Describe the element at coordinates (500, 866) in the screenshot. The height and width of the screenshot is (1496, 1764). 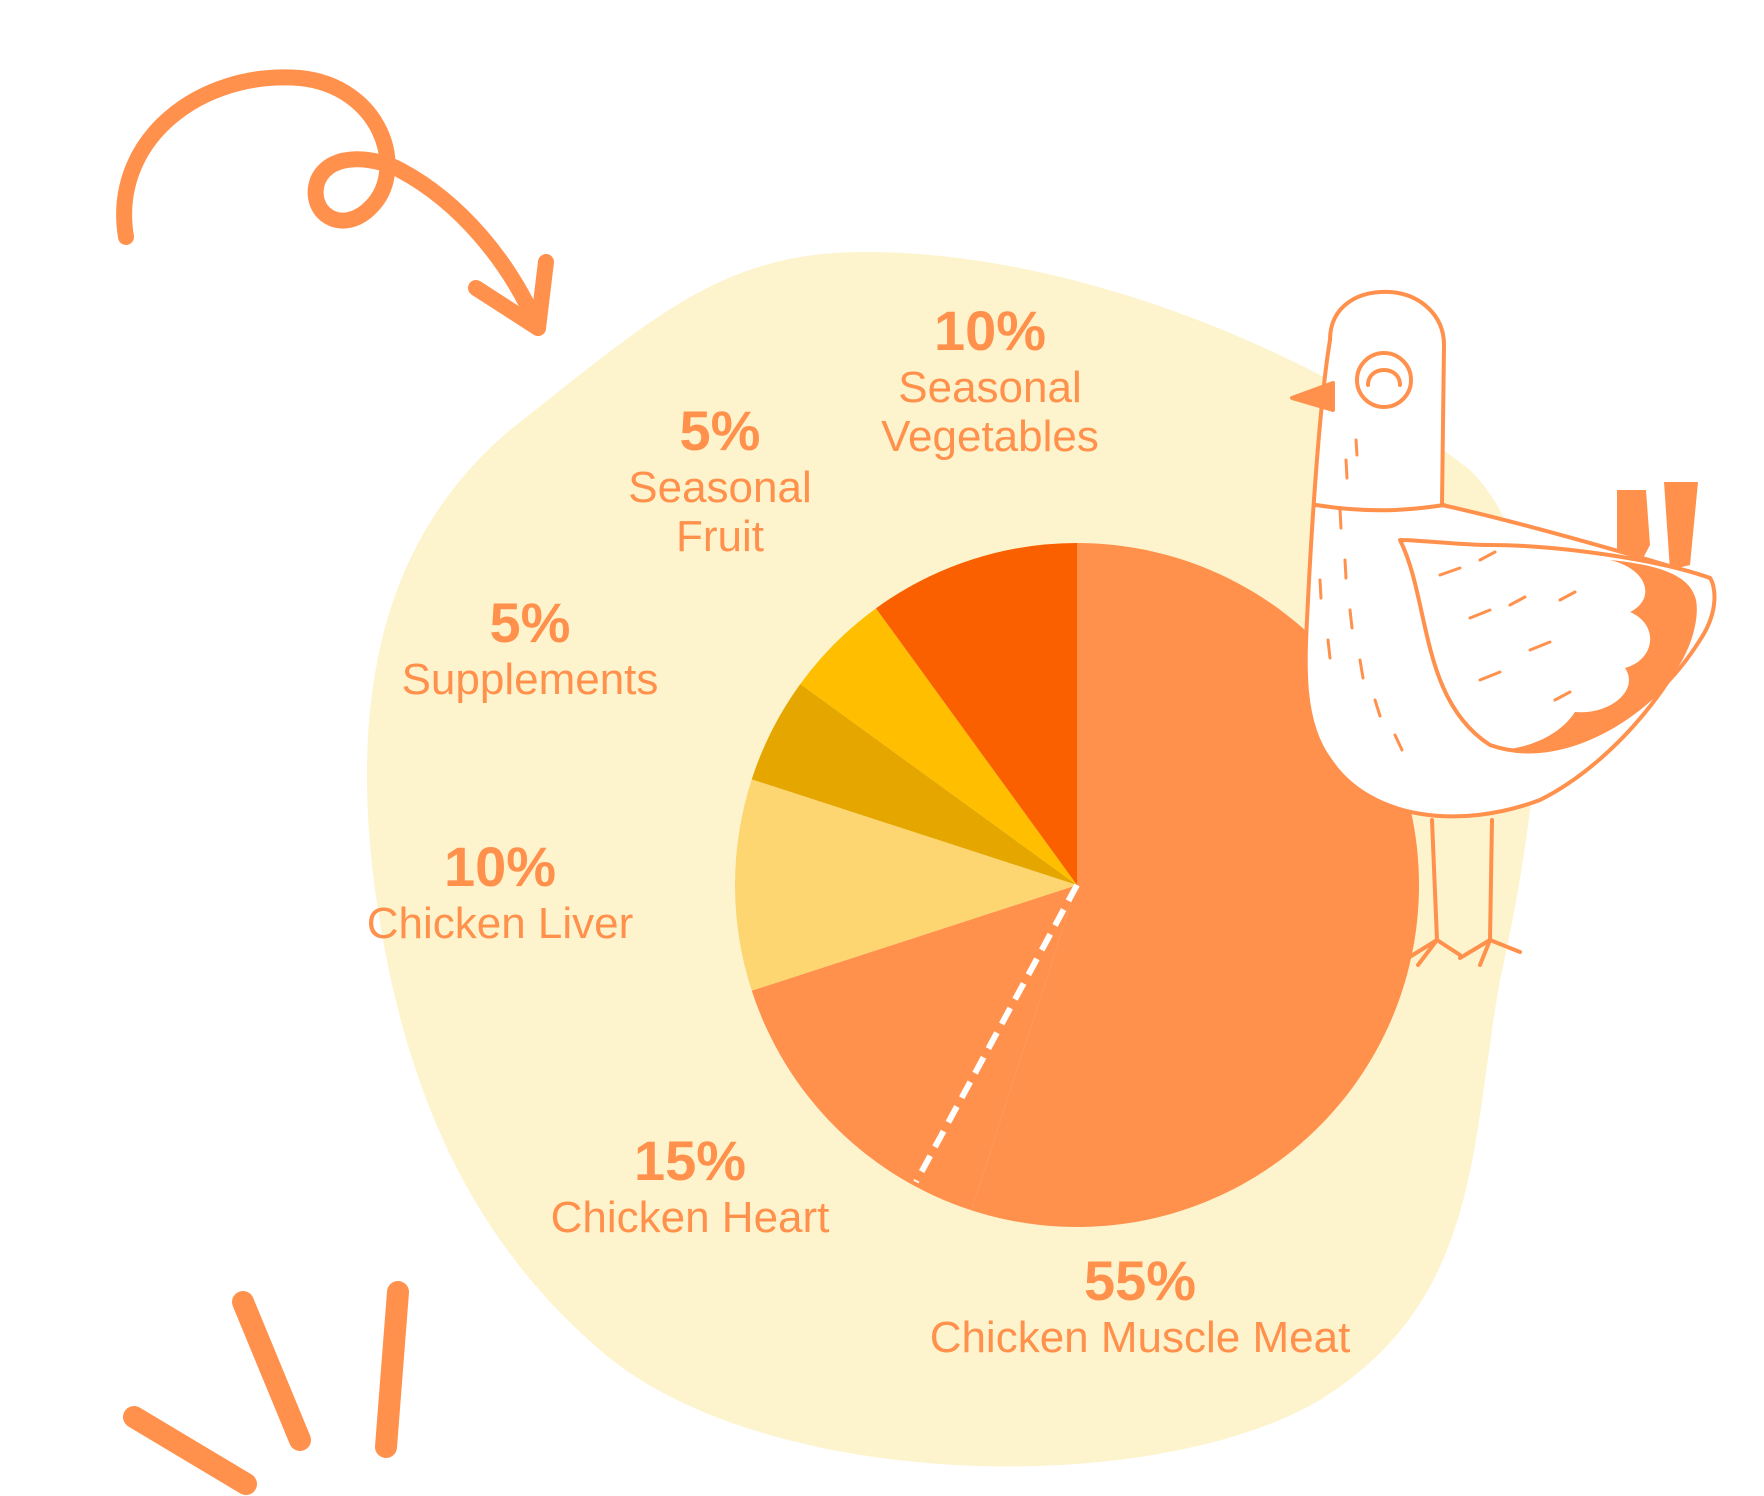
I see `slice-percent-liver: 10%` at that location.